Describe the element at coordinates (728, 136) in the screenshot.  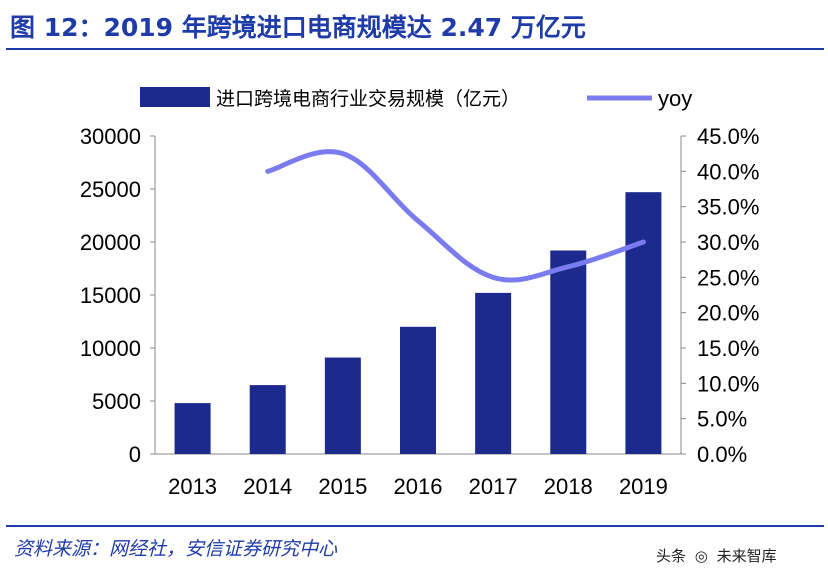
I see `right-tick-label: 45.0%` at that location.